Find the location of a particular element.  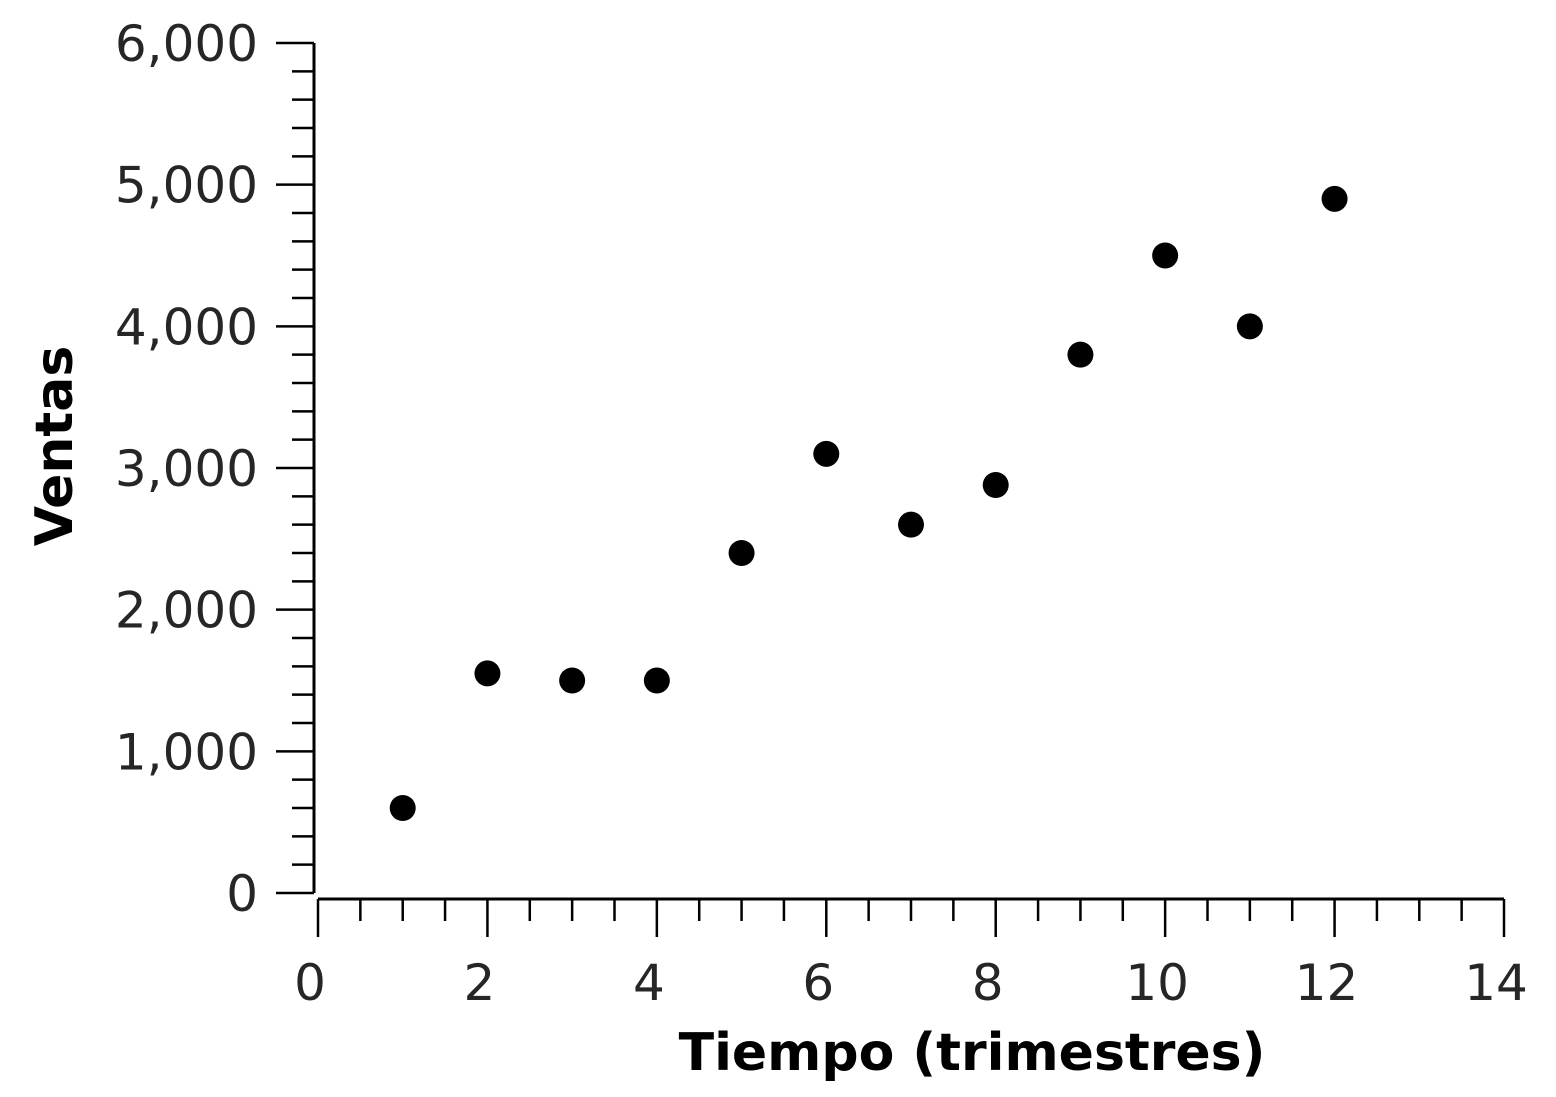

x-tick-label: 14 is located at coordinates (1496, 983).